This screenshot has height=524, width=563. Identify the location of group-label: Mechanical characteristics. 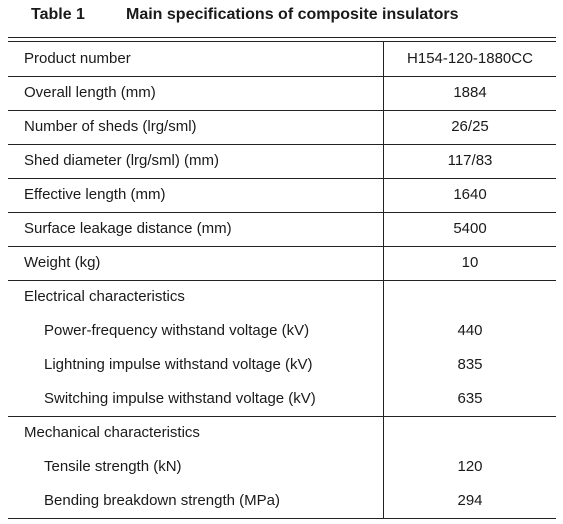
(112, 432).